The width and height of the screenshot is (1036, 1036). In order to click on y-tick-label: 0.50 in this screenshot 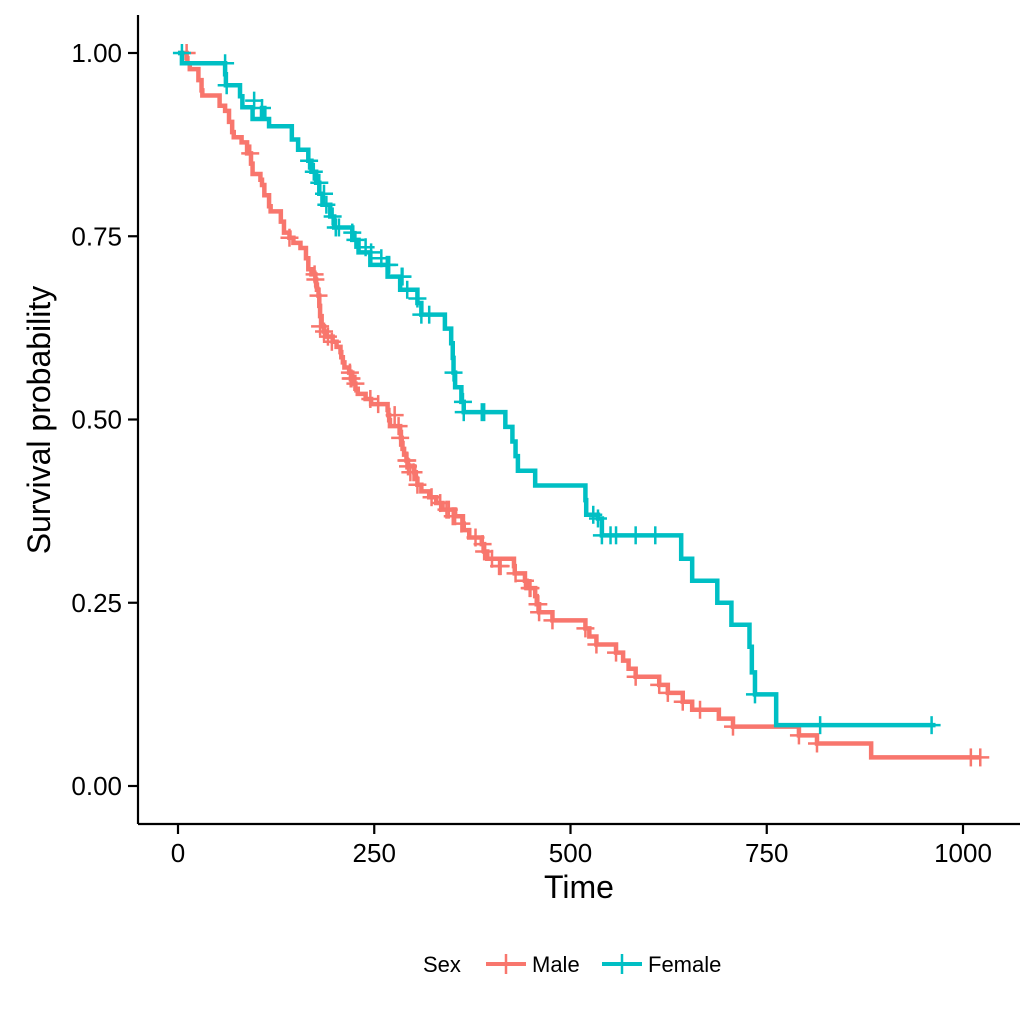, I will do `click(96, 420)`.